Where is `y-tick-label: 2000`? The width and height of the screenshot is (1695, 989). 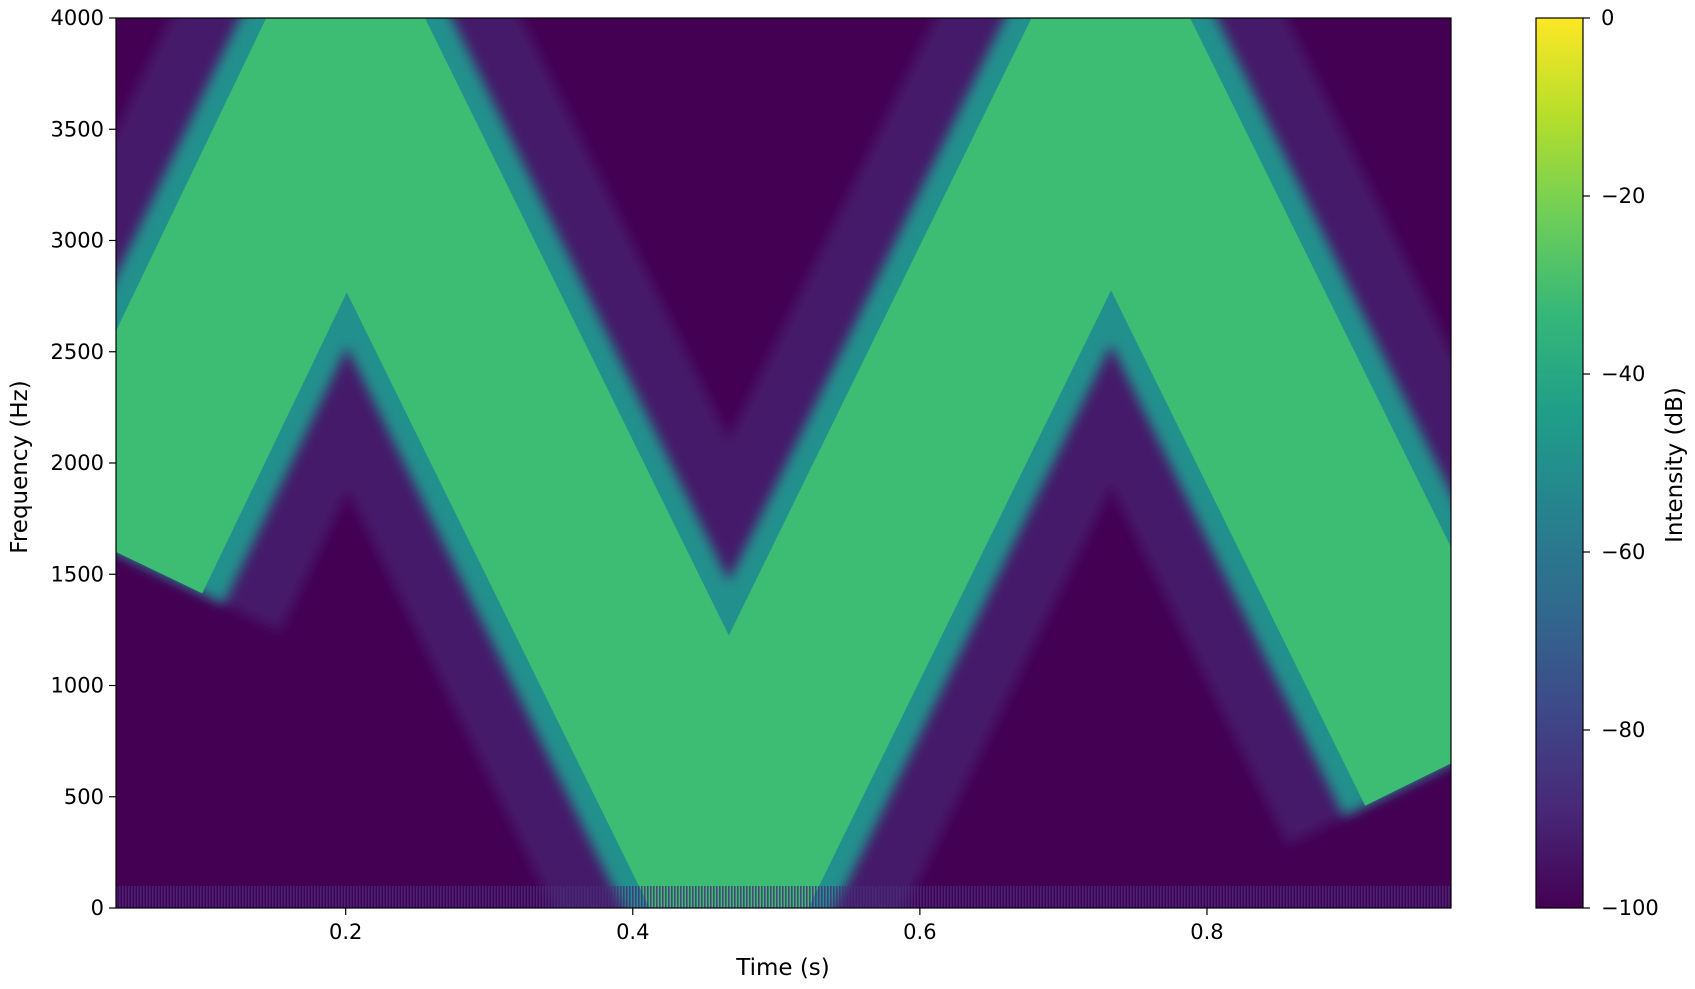
y-tick-label: 2000 is located at coordinates (77, 463).